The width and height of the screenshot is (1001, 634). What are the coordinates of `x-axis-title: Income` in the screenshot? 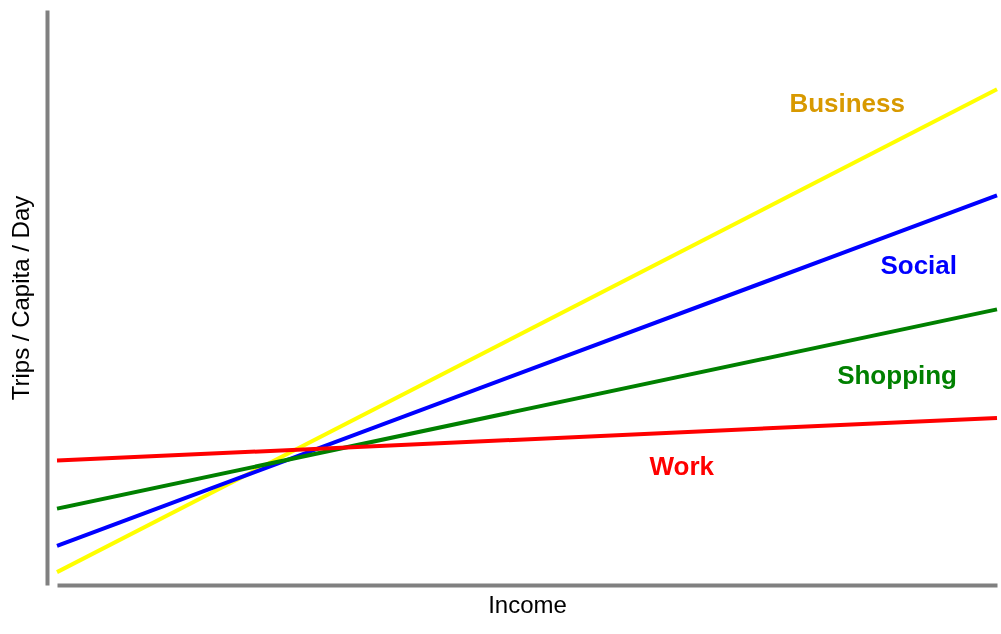 It's located at (527, 604).